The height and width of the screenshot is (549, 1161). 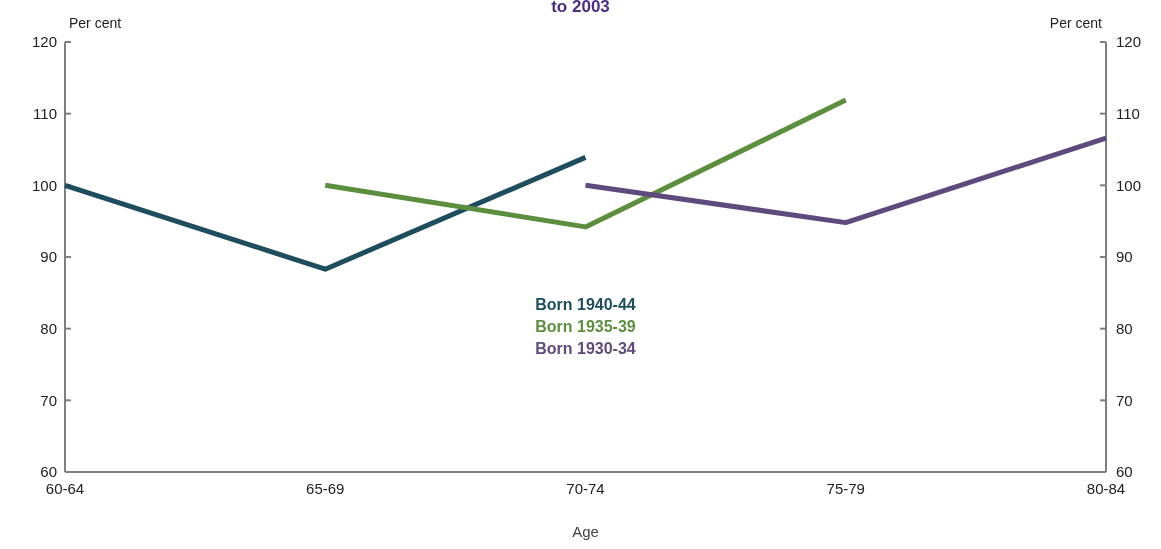 What do you see at coordinates (580, 8) in the screenshot?
I see `chart-title: to 2003` at bounding box center [580, 8].